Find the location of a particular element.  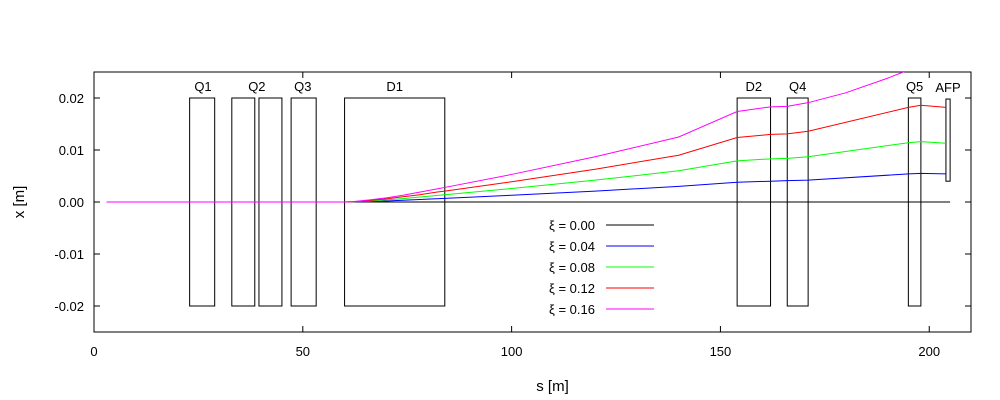

x-tick-label: 50 is located at coordinates (303, 351).